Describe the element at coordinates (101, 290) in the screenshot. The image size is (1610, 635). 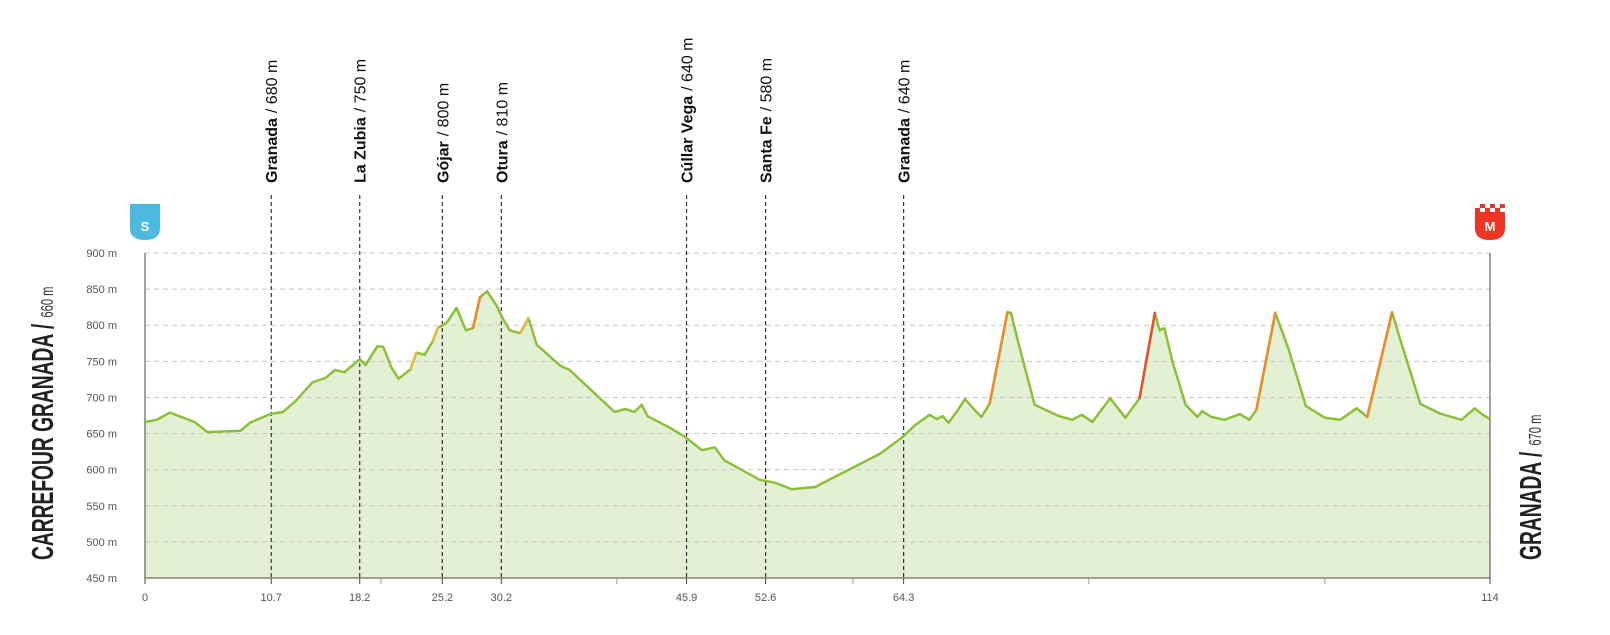
I see `y-tick-label: 850 m` at that location.